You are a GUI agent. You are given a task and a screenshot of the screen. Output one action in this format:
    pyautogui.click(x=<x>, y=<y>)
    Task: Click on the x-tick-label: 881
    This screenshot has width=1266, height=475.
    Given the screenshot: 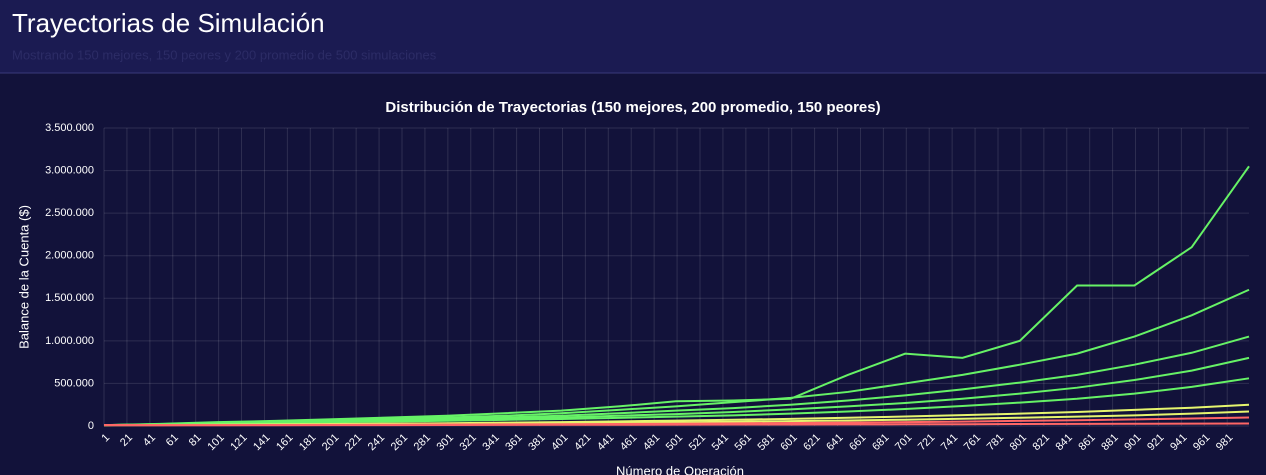 What is the action you would take?
    pyautogui.click(x=1109, y=442)
    